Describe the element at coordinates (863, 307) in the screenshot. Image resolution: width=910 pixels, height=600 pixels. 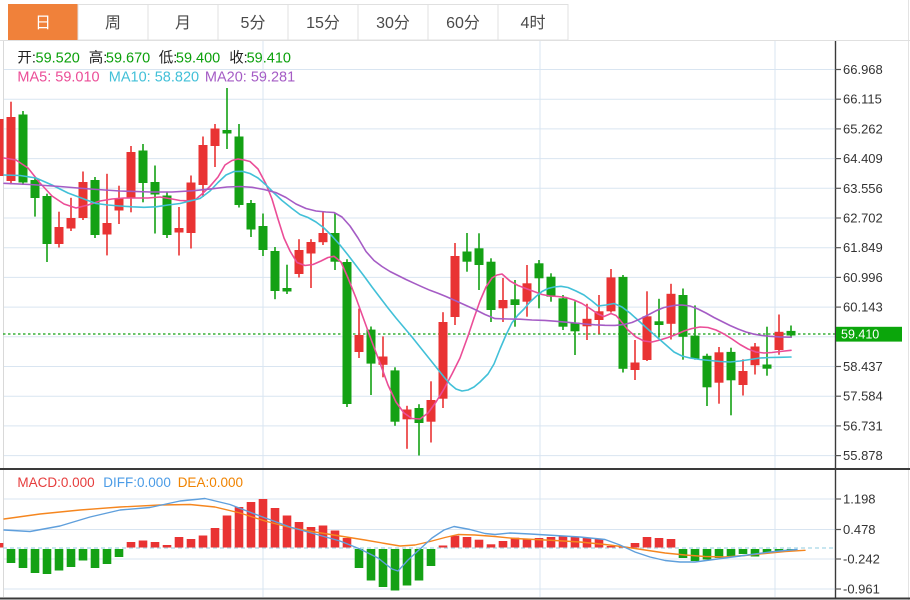
I see `svg-text: 60.143` at that location.